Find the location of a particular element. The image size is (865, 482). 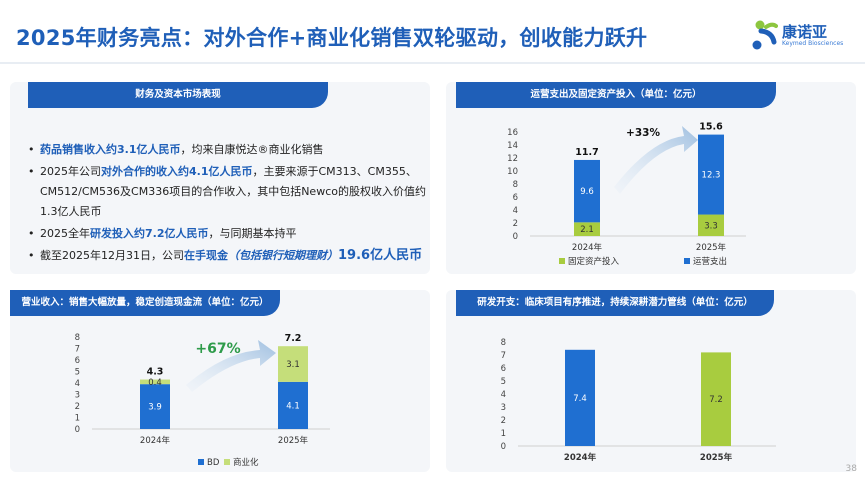

bullet-rd-text: ，与同期基本持平 is located at coordinates (252, 233).